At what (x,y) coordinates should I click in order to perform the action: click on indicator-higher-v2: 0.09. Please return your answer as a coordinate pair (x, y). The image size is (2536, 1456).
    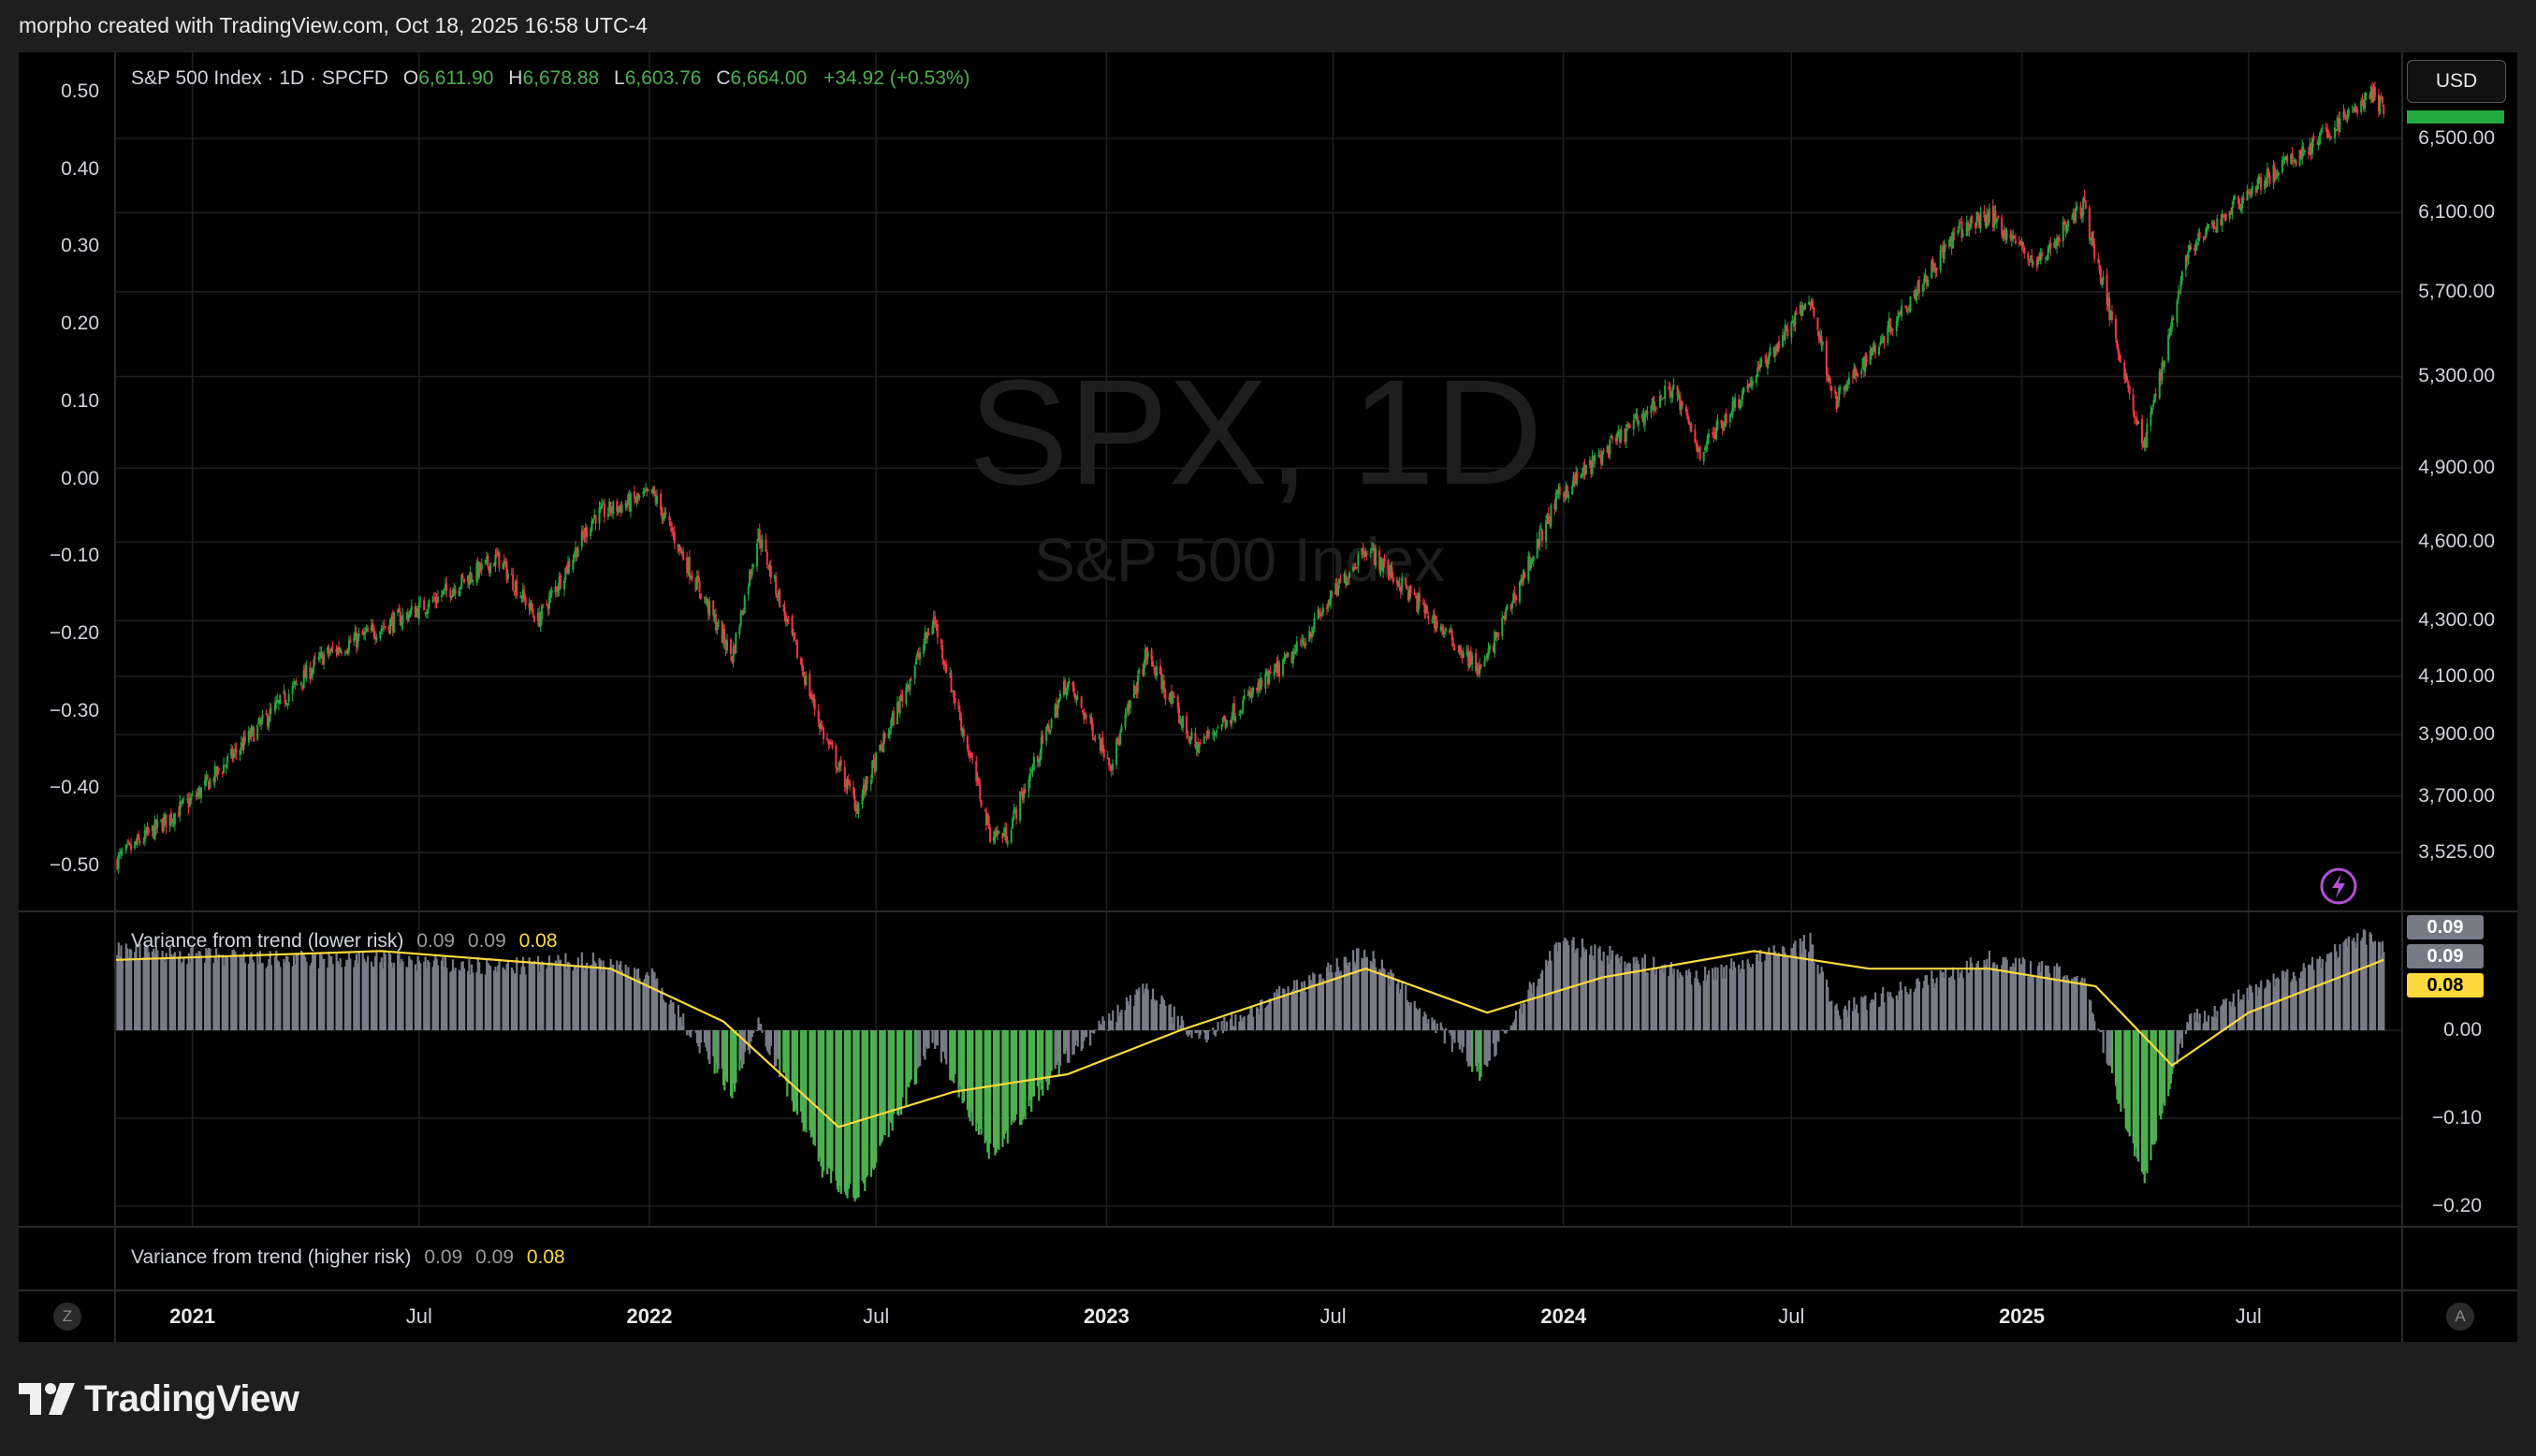
    Looking at the image, I should click on (495, 1257).